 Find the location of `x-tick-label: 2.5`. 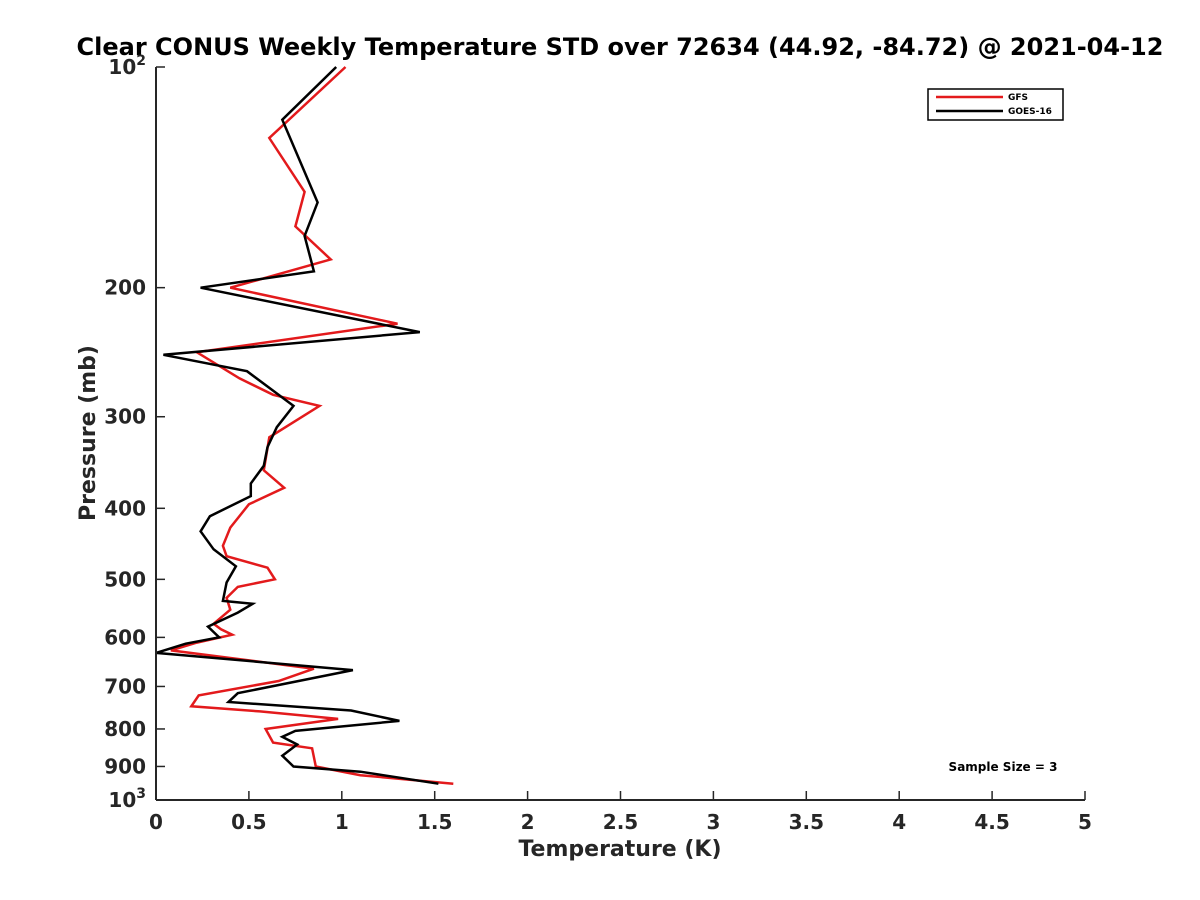

x-tick-label: 2.5 is located at coordinates (620, 822).